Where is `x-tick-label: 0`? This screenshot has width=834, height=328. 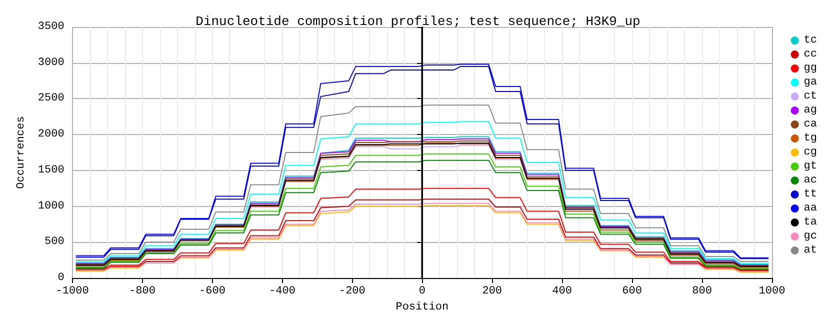
x-tick-label: 0 is located at coordinates (422, 292).